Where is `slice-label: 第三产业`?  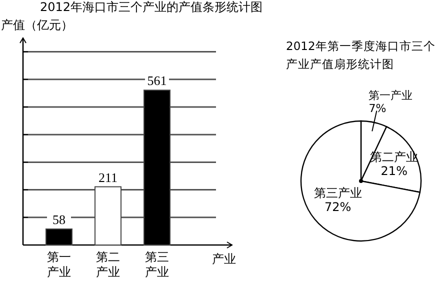 slice-label: 第三产业 is located at coordinates (338, 193).